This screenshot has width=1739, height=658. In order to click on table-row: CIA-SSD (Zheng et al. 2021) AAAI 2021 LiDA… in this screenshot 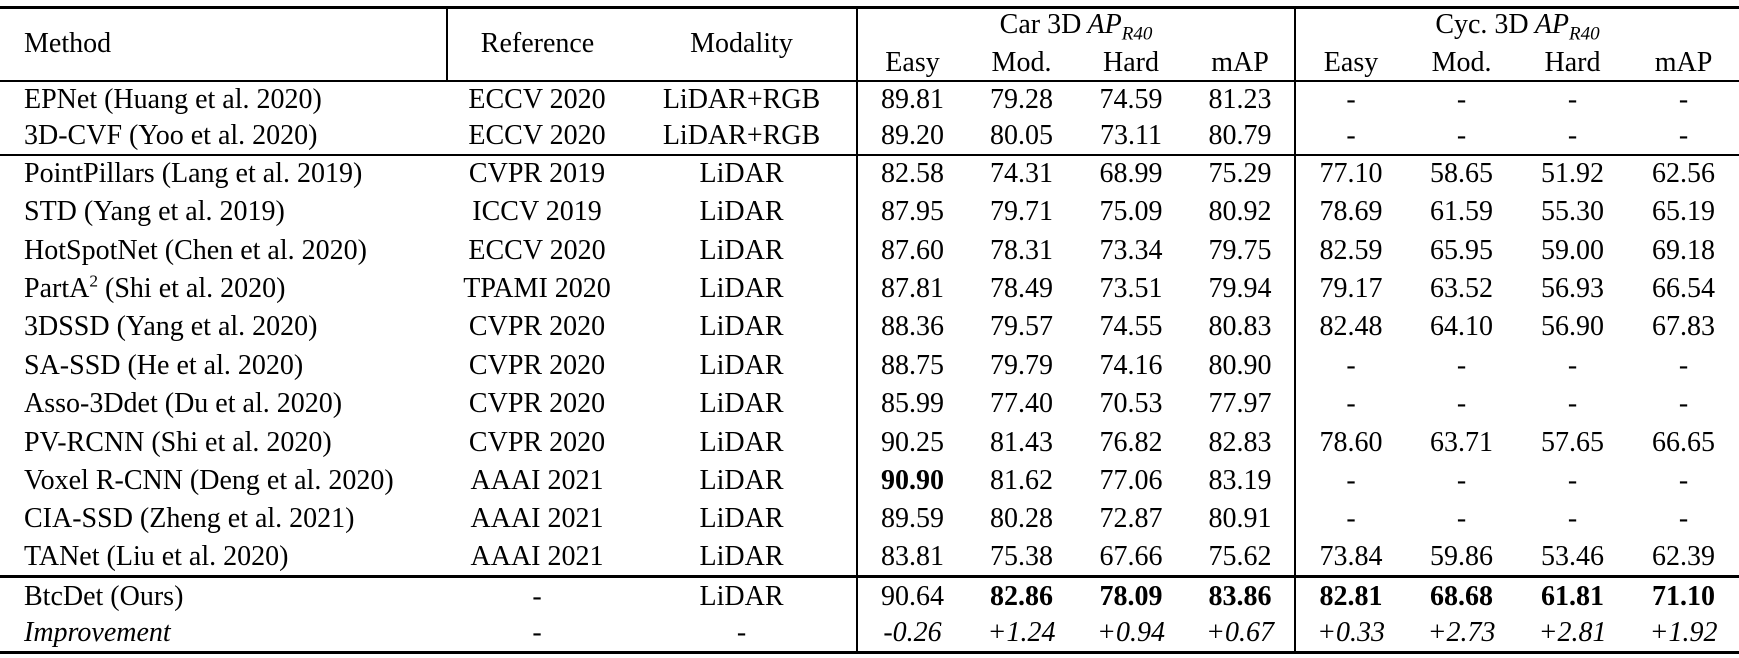, I will do `click(869, 519)`.